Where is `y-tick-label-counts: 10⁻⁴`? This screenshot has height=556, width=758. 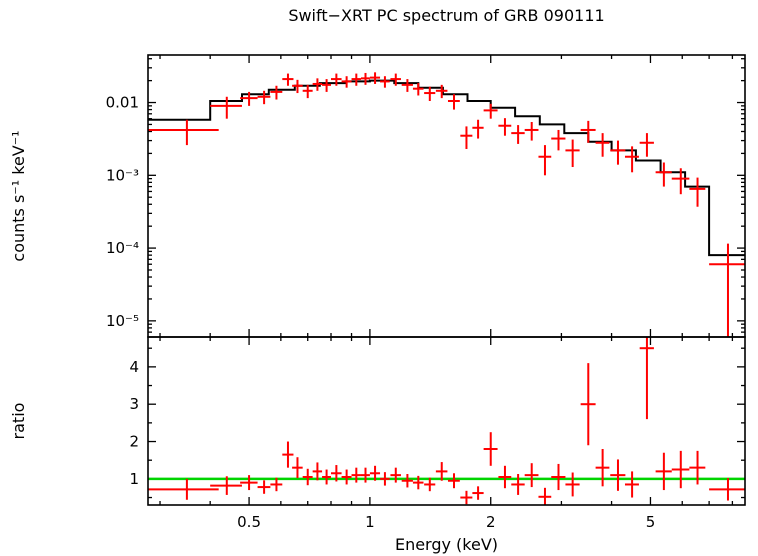
y-tick-label-counts: 10⁻⁴ is located at coordinates (122, 248).